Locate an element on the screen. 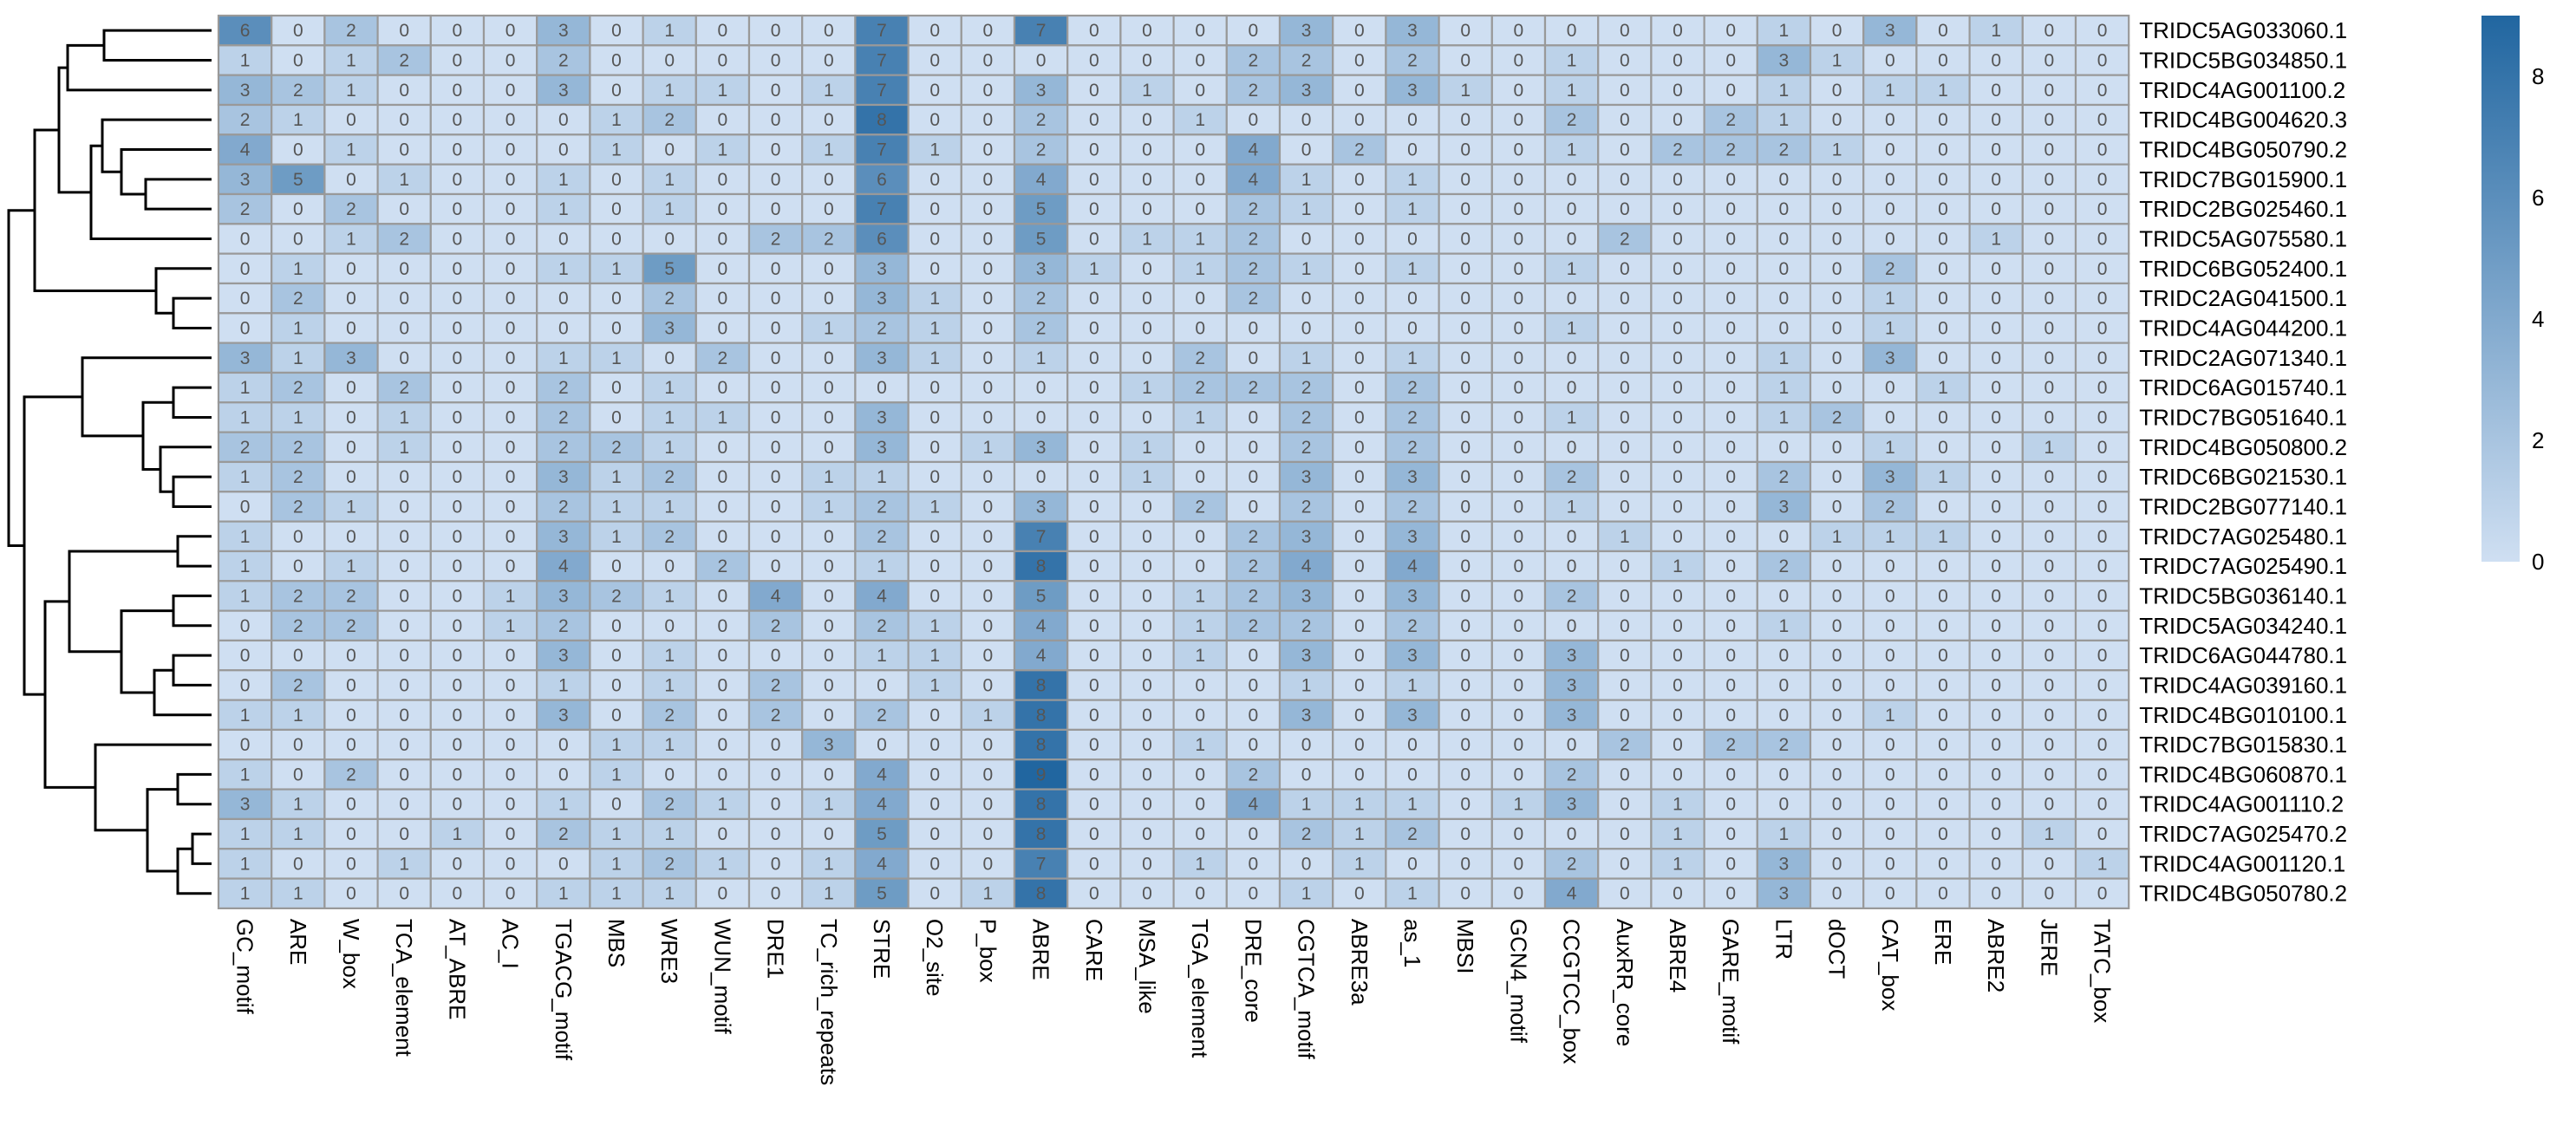 The width and height of the screenshot is (2576, 1139). column-label: TATC_box is located at coordinates (2103, 971).